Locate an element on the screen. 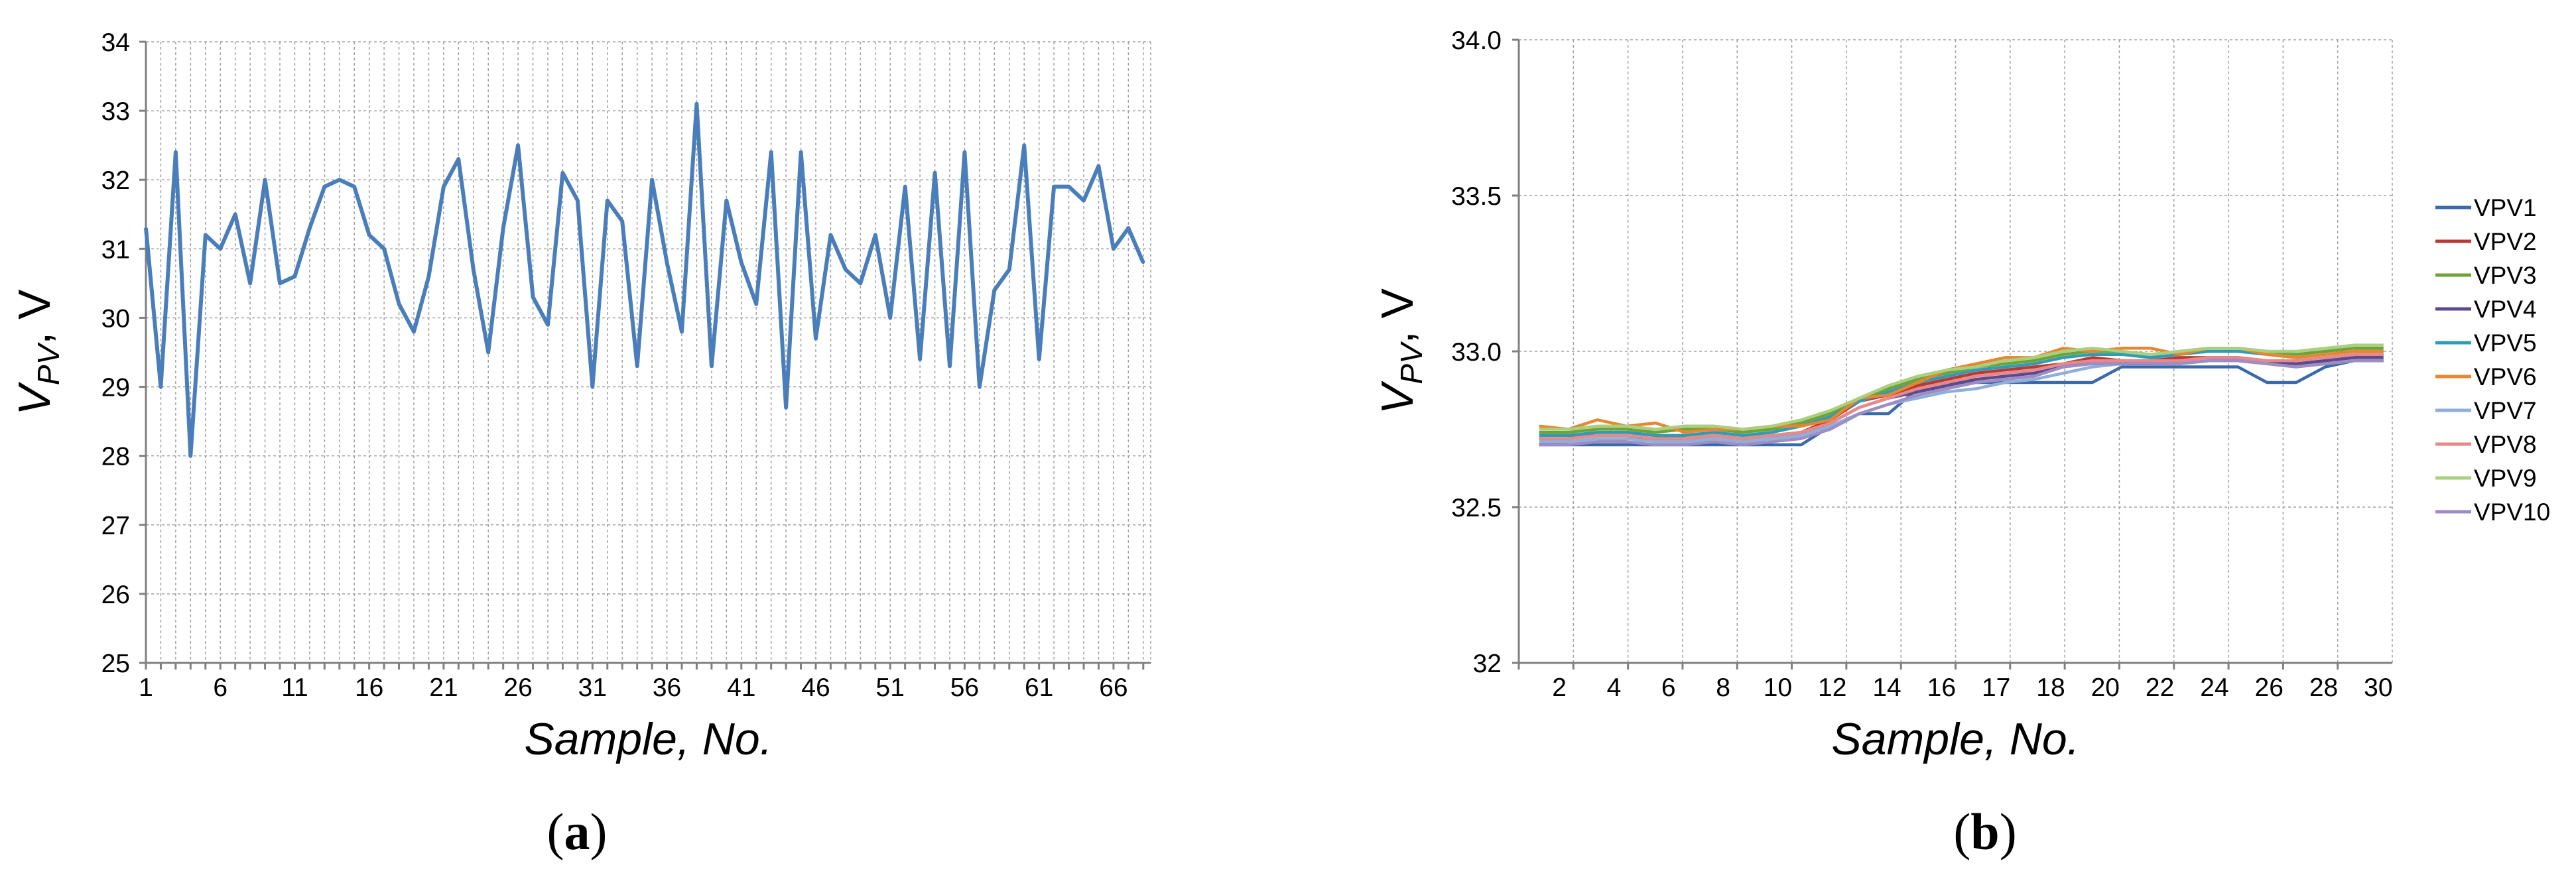  y-tick-label: 33 is located at coordinates (116, 111).